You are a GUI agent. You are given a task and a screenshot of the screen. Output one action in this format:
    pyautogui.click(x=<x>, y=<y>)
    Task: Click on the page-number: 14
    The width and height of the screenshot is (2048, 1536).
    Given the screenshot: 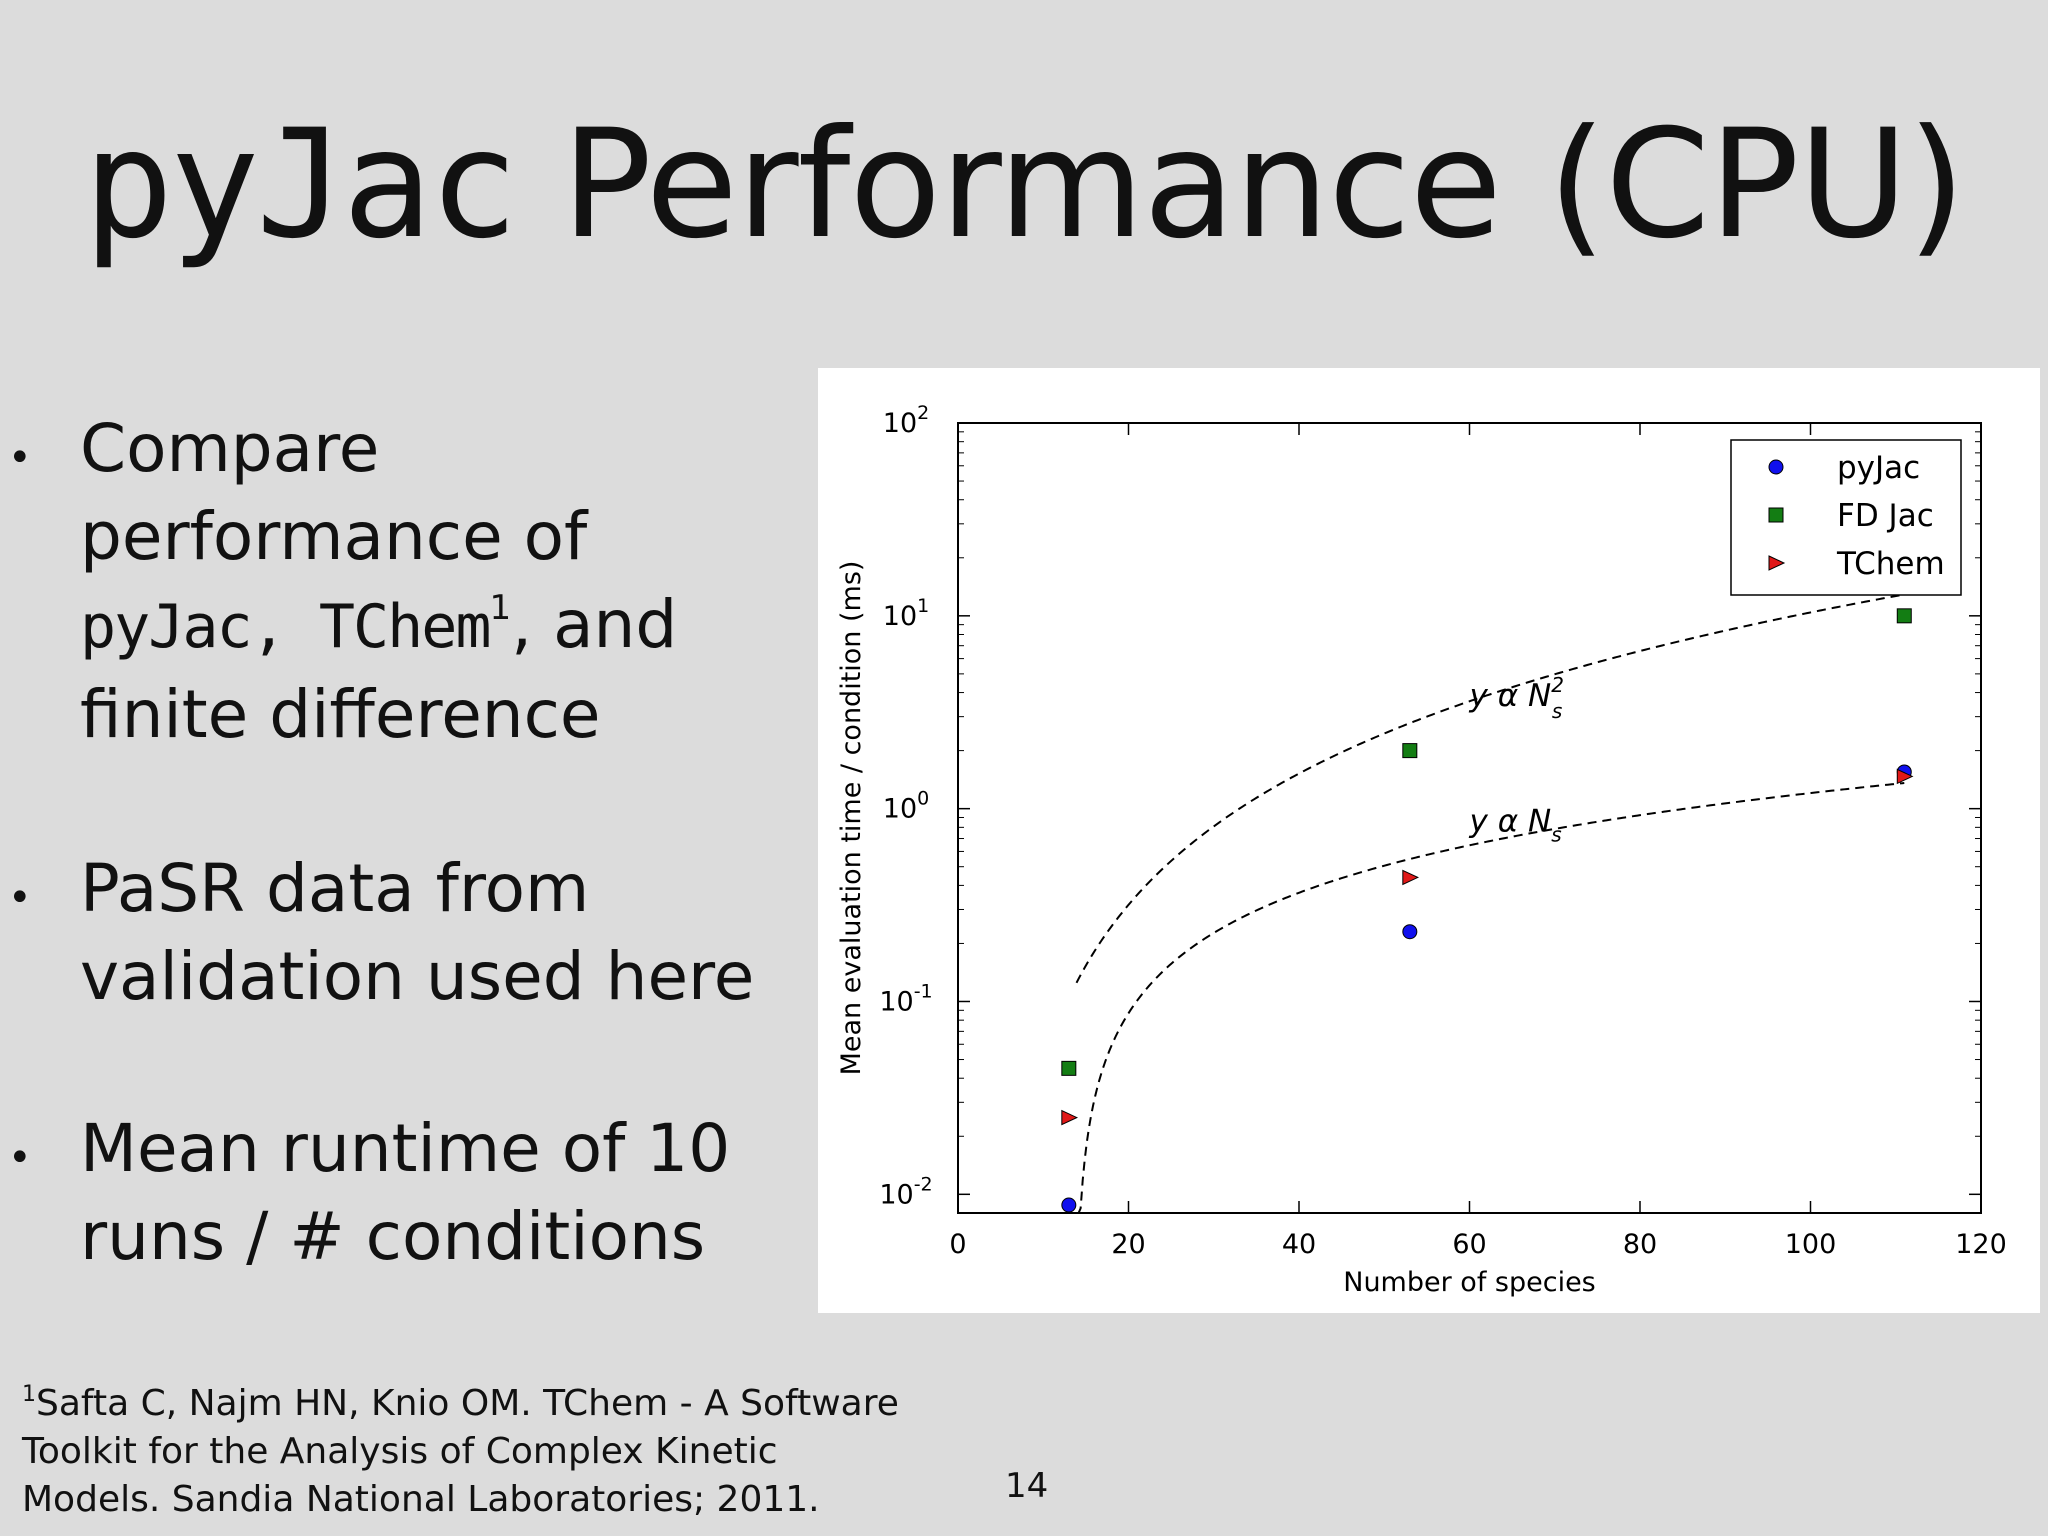 What is the action you would take?
    pyautogui.click(x=1027, y=1486)
    